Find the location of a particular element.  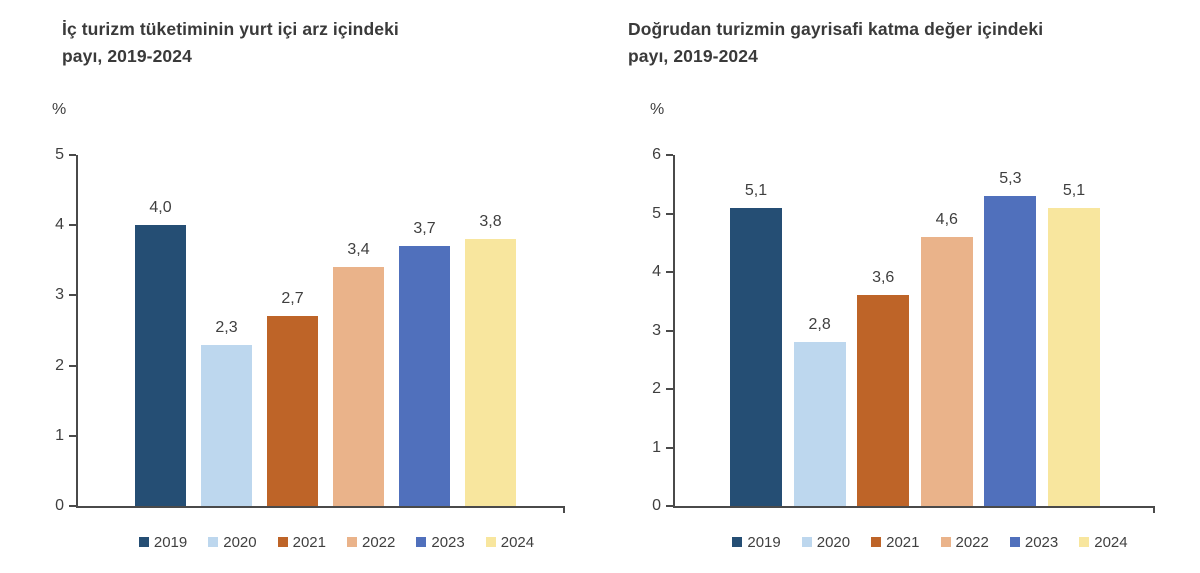

bar-value-label-2022: 4,6 is located at coordinates (946, 219).